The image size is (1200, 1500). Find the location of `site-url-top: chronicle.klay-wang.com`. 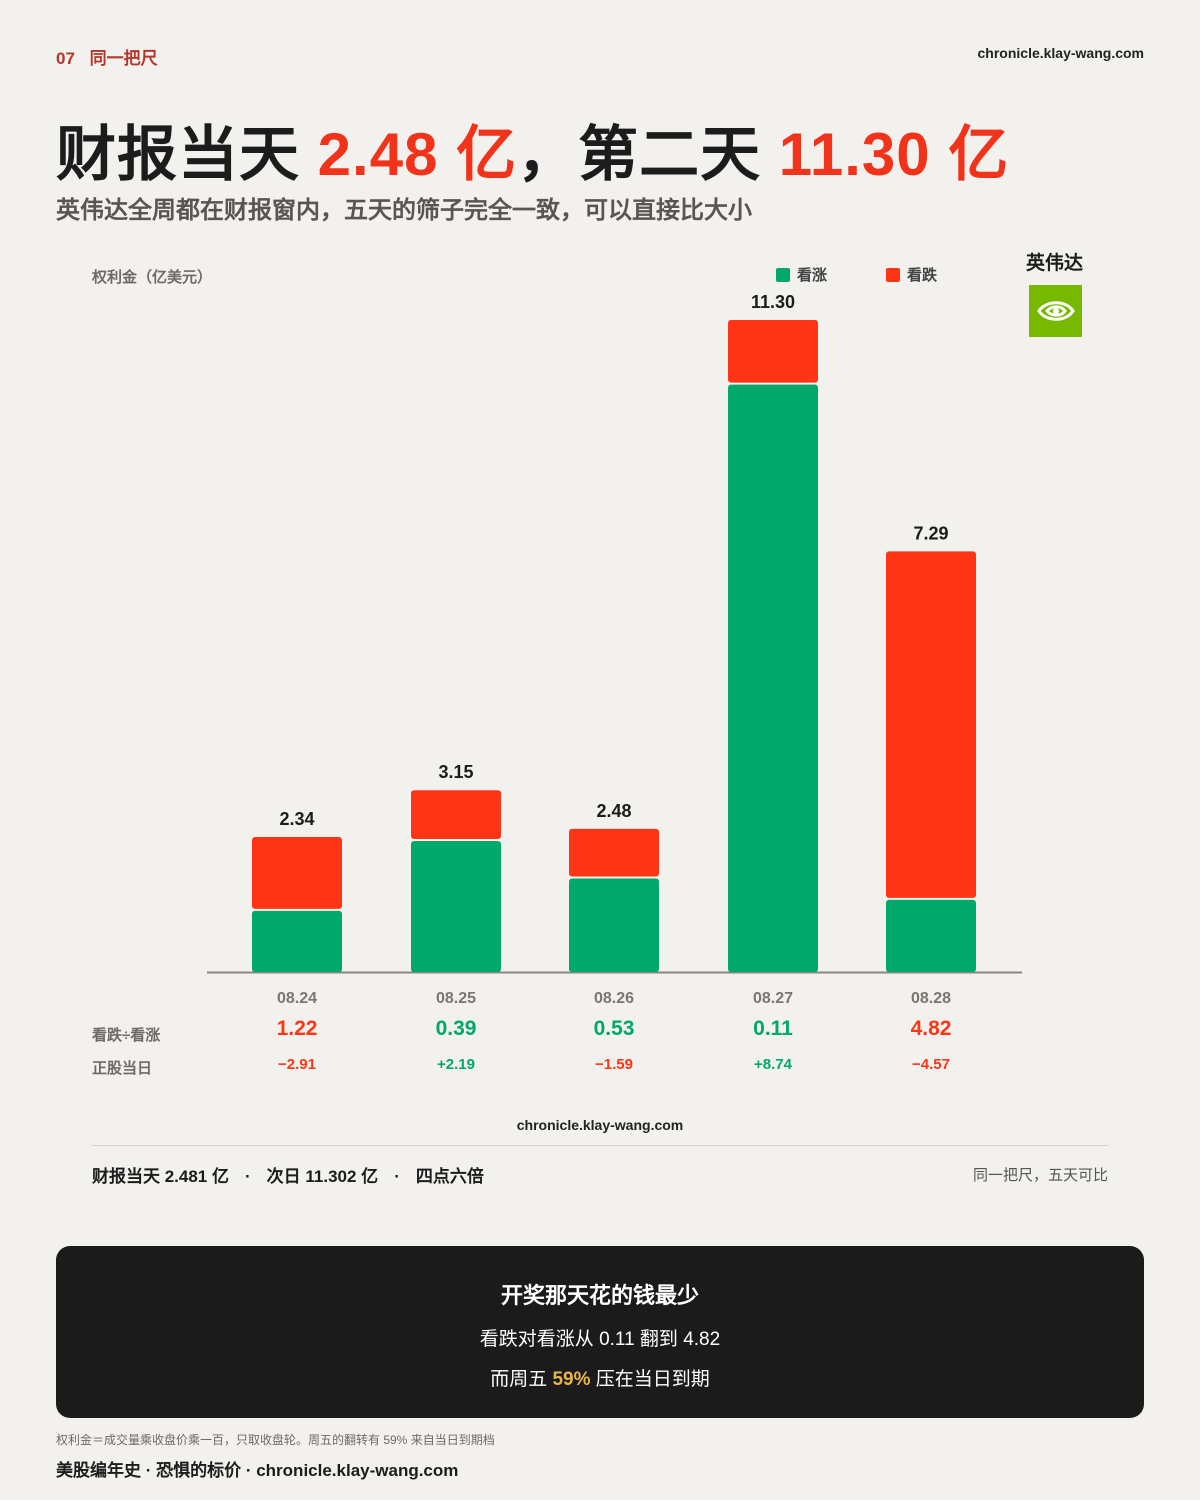

site-url-top: chronicle.klay-wang.com is located at coordinates (1061, 53).